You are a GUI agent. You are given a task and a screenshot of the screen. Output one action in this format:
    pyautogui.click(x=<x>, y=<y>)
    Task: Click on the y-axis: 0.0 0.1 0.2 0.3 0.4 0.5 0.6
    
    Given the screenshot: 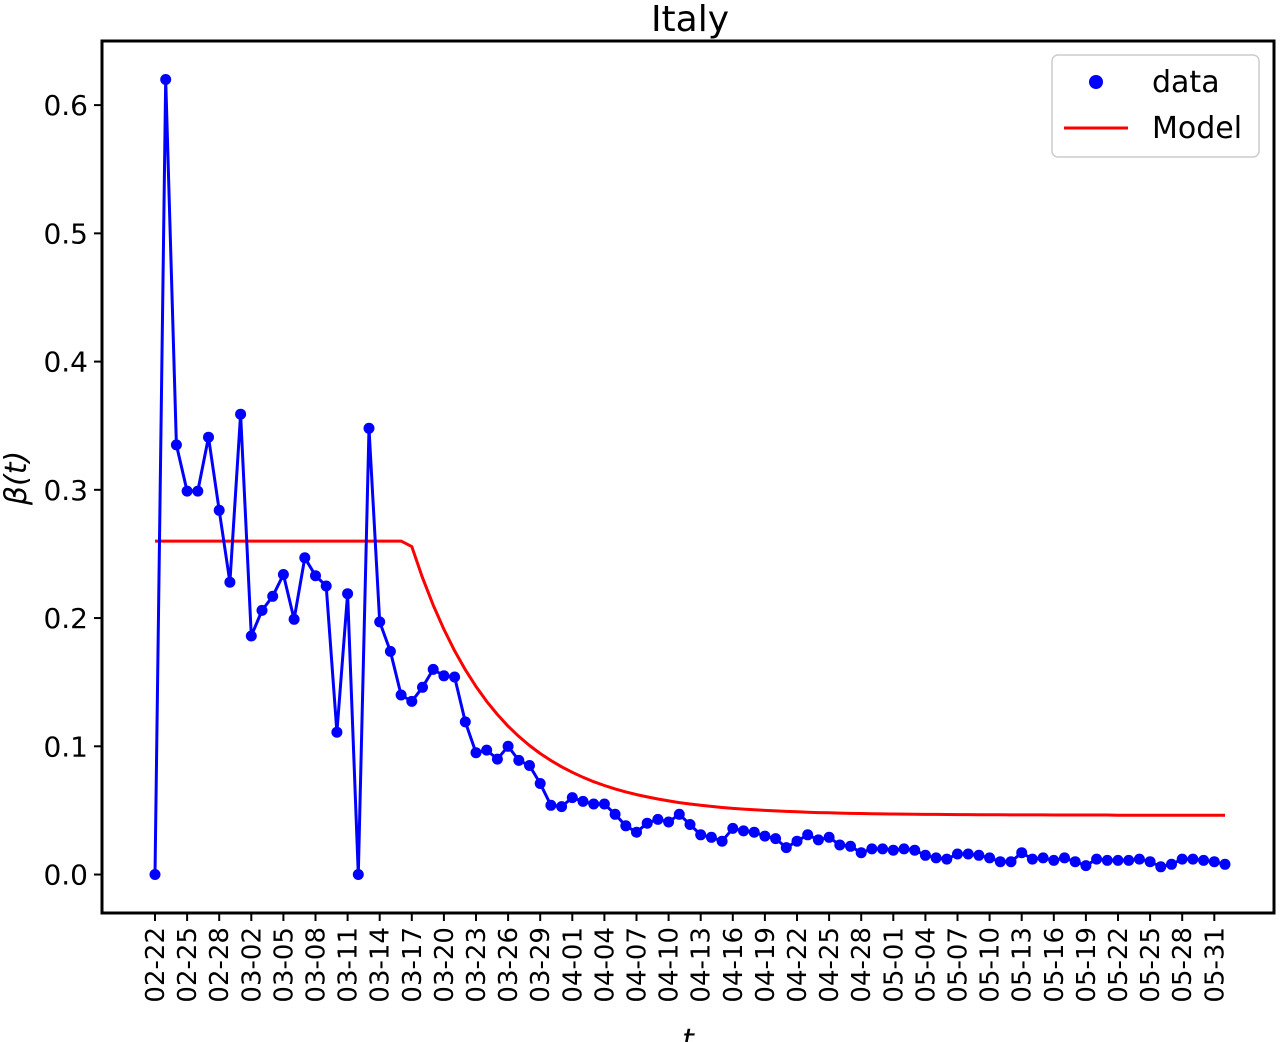 What is the action you would take?
    pyautogui.click(x=72, y=490)
    